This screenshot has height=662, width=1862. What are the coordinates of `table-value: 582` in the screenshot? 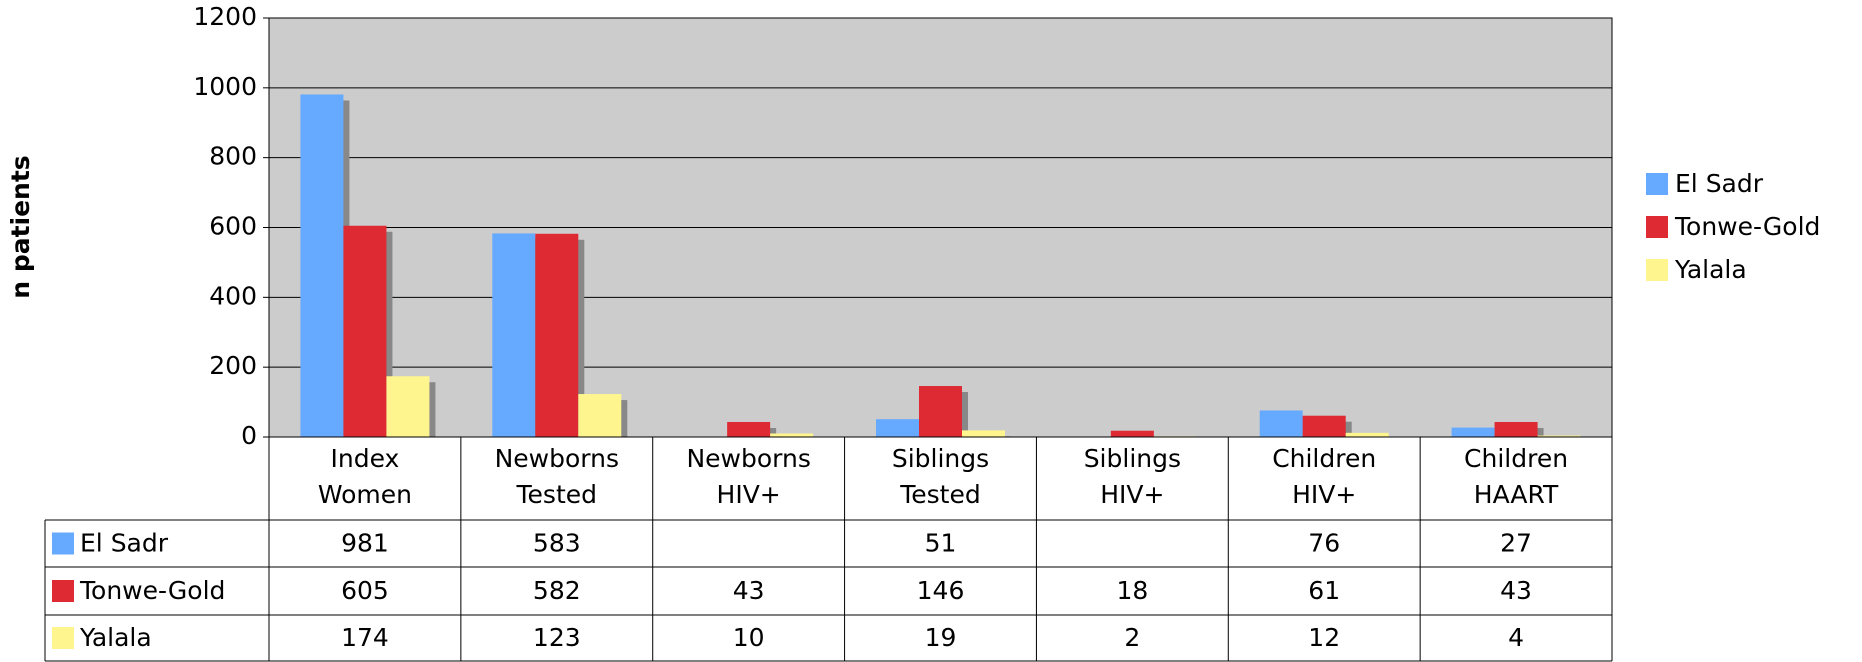 It's located at (557, 590).